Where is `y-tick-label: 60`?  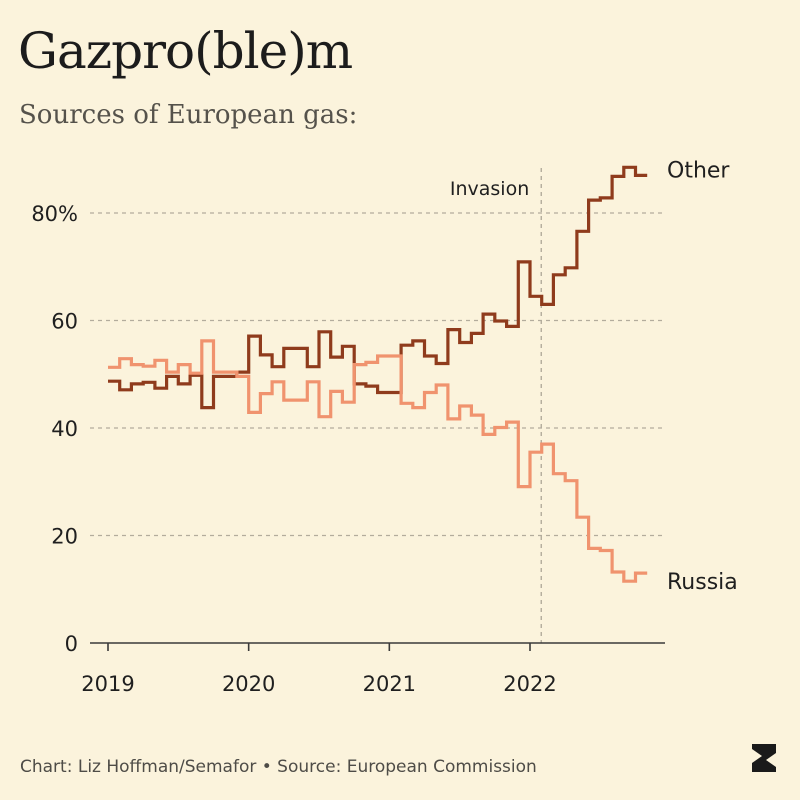 y-tick-label: 60 is located at coordinates (64, 322).